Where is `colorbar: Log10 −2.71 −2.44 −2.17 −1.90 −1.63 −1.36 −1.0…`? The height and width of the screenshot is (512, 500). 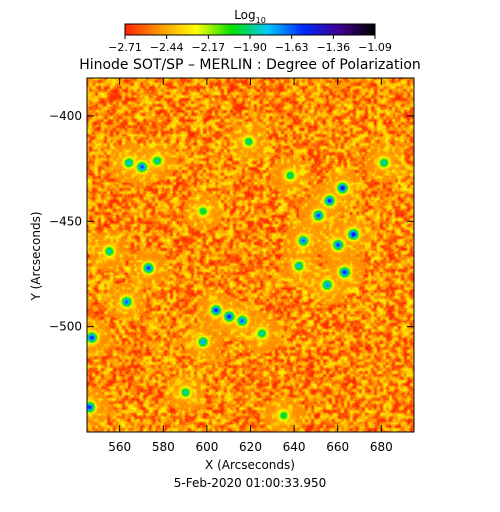
colorbar: Log10 −2.71 −2.44 −2.17 −1.90 −1.63 −1.36 −1.0… is located at coordinates (250, 31).